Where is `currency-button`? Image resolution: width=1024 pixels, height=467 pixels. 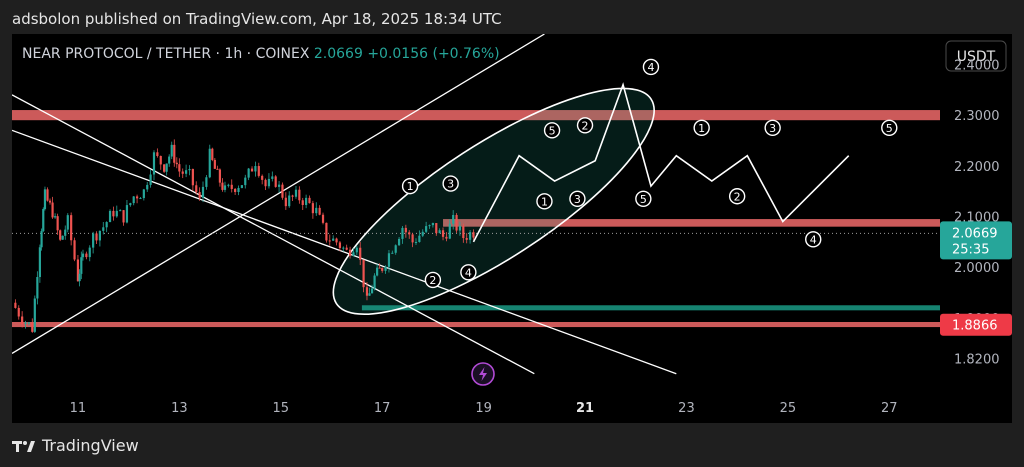 currency-button is located at coordinates (976, 56).